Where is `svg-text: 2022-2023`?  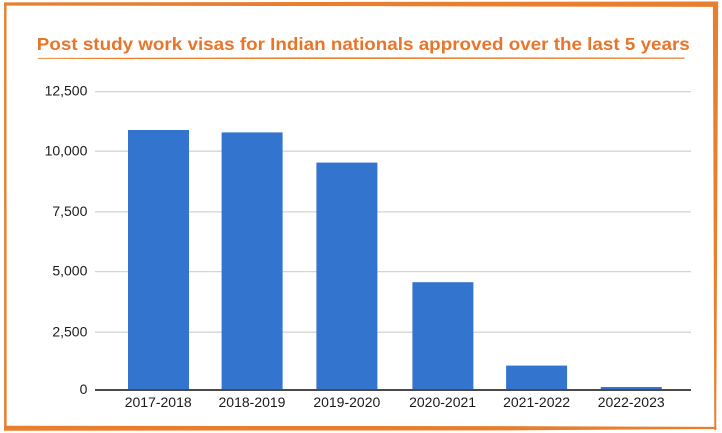 svg-text: 2022-2023 is located at coordinates (631, 402).